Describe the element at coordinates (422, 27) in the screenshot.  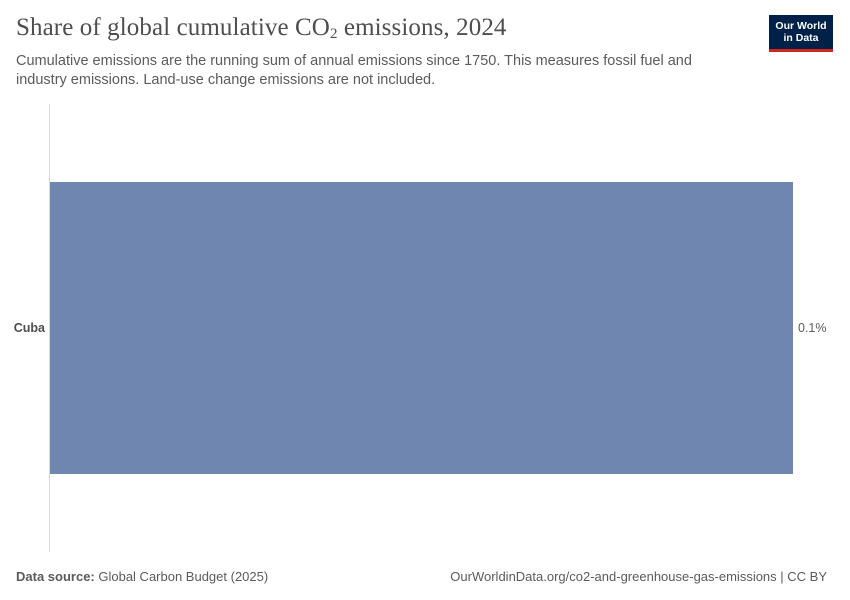
I see `title-tail: emissions, 2024` at that location.